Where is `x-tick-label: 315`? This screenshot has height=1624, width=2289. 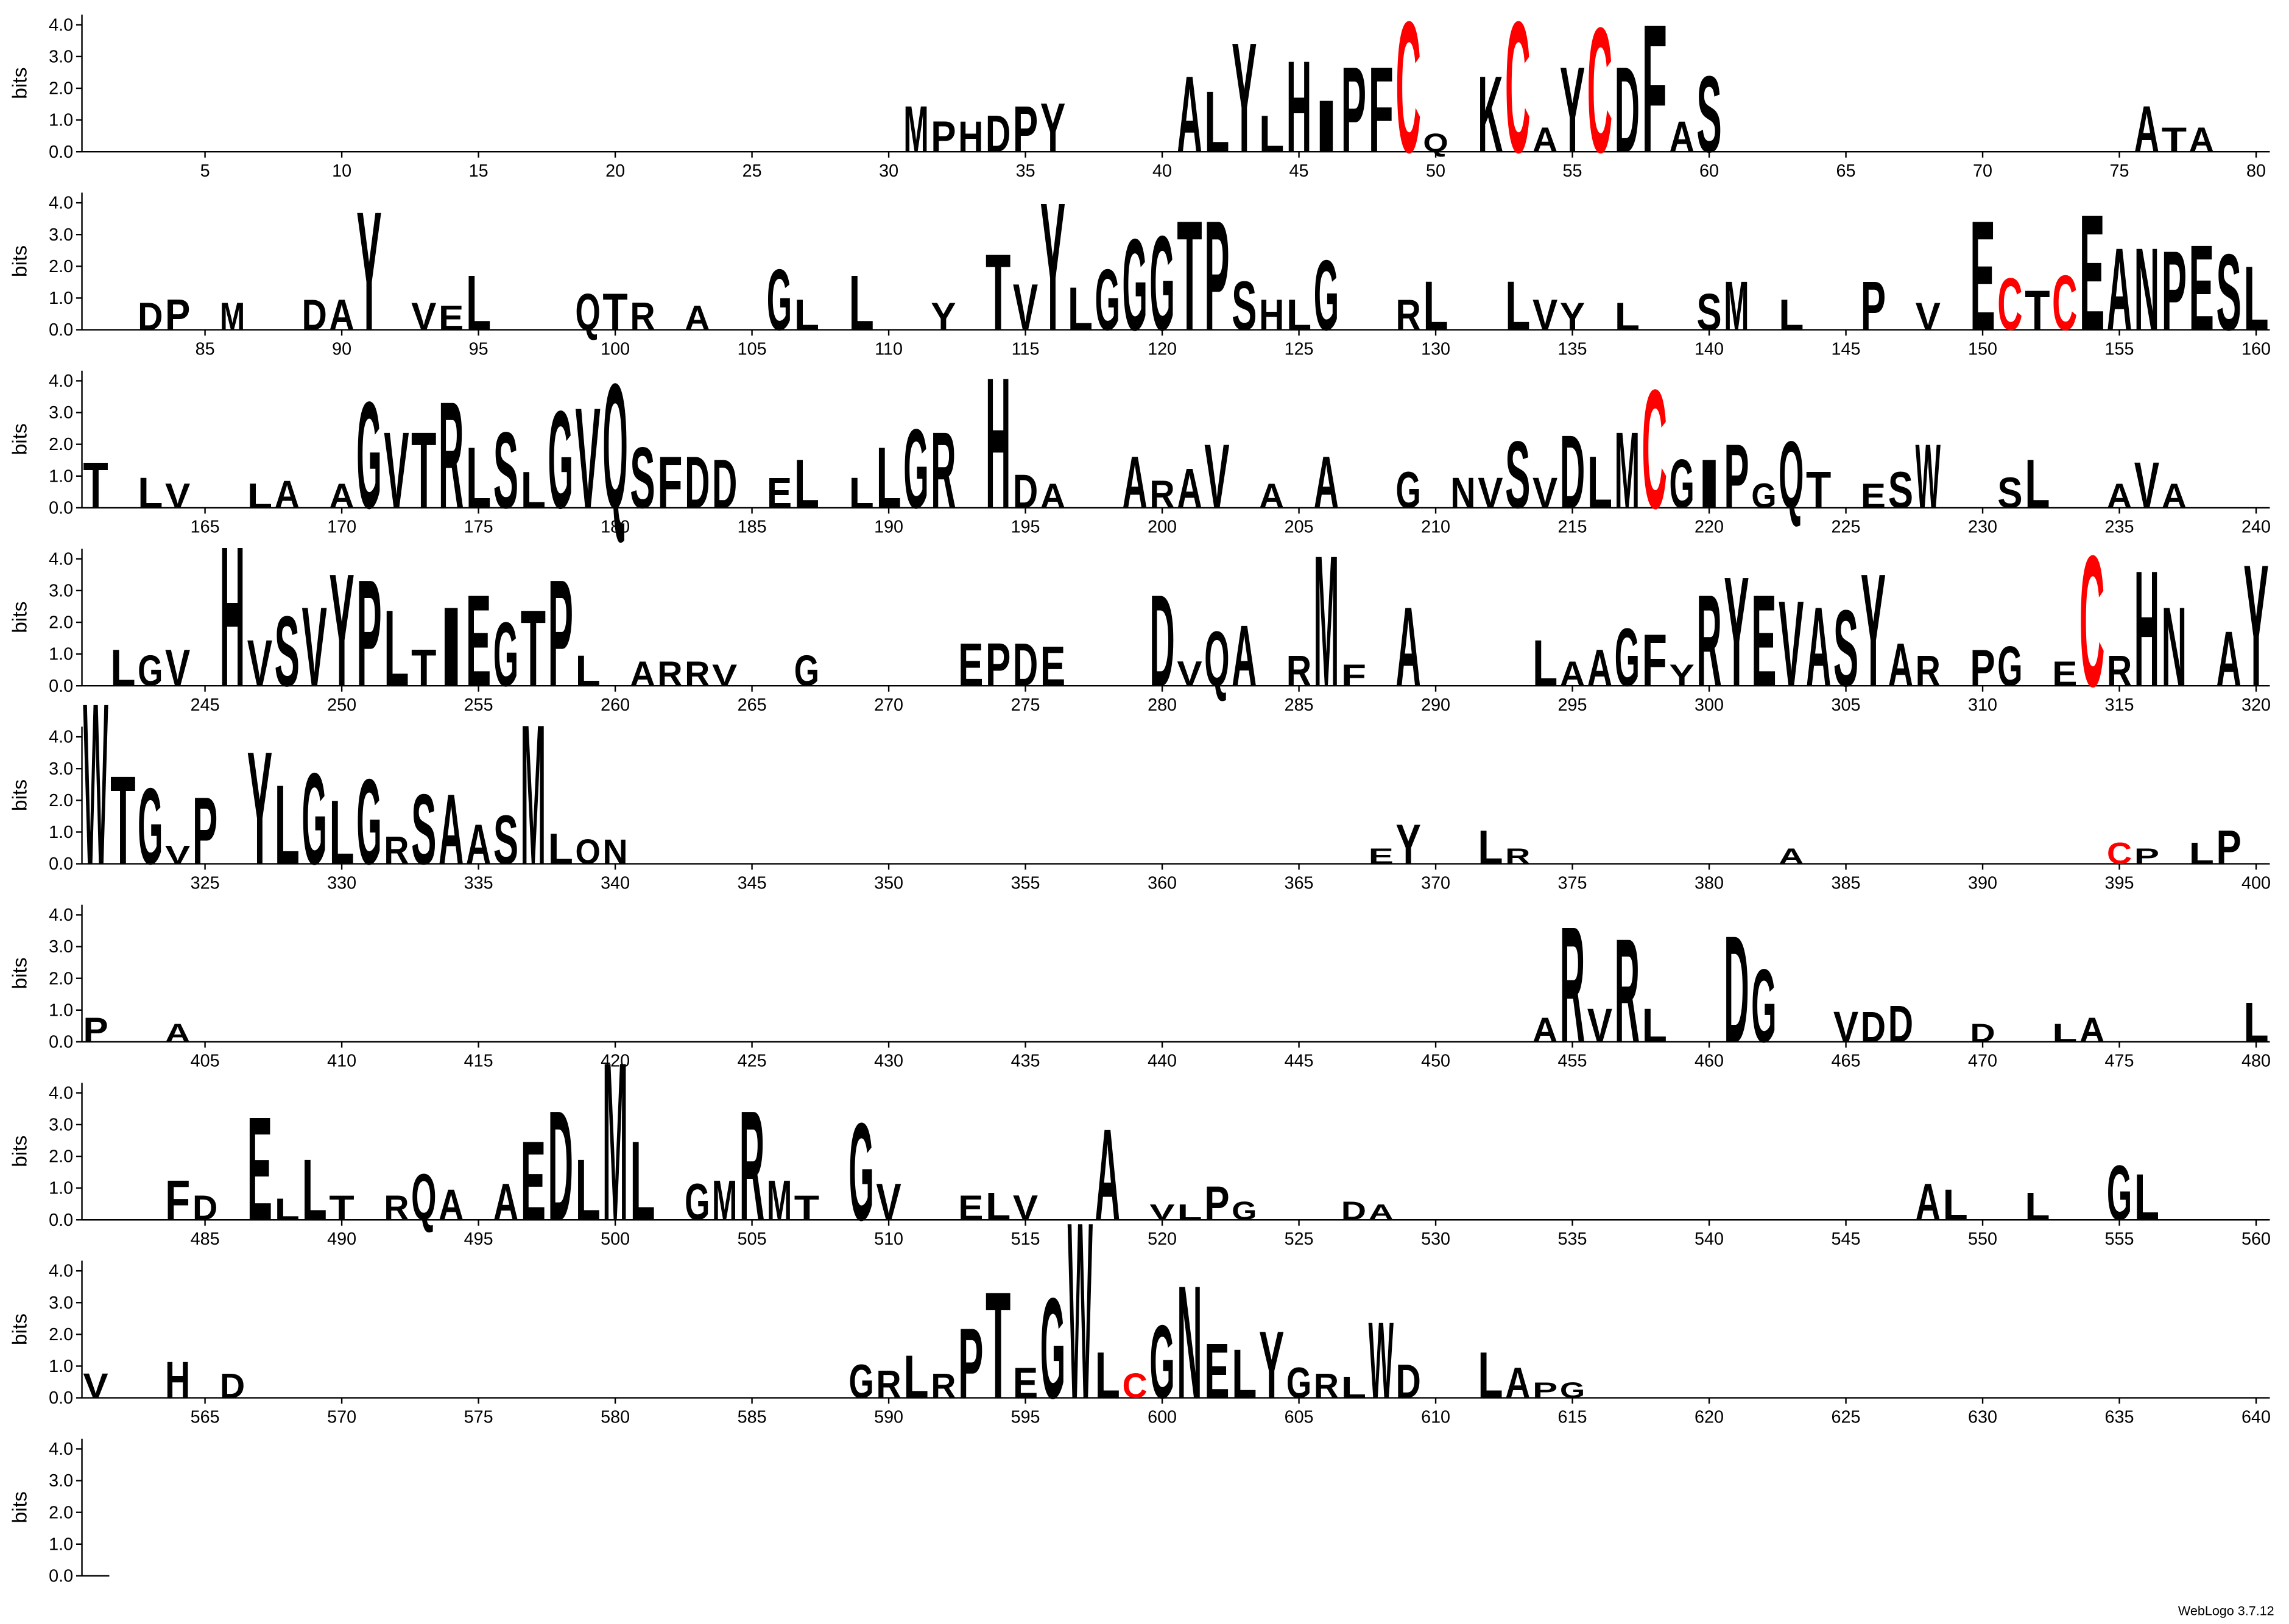
x-tick-label: 315 is located at coordinates (2119, 705).